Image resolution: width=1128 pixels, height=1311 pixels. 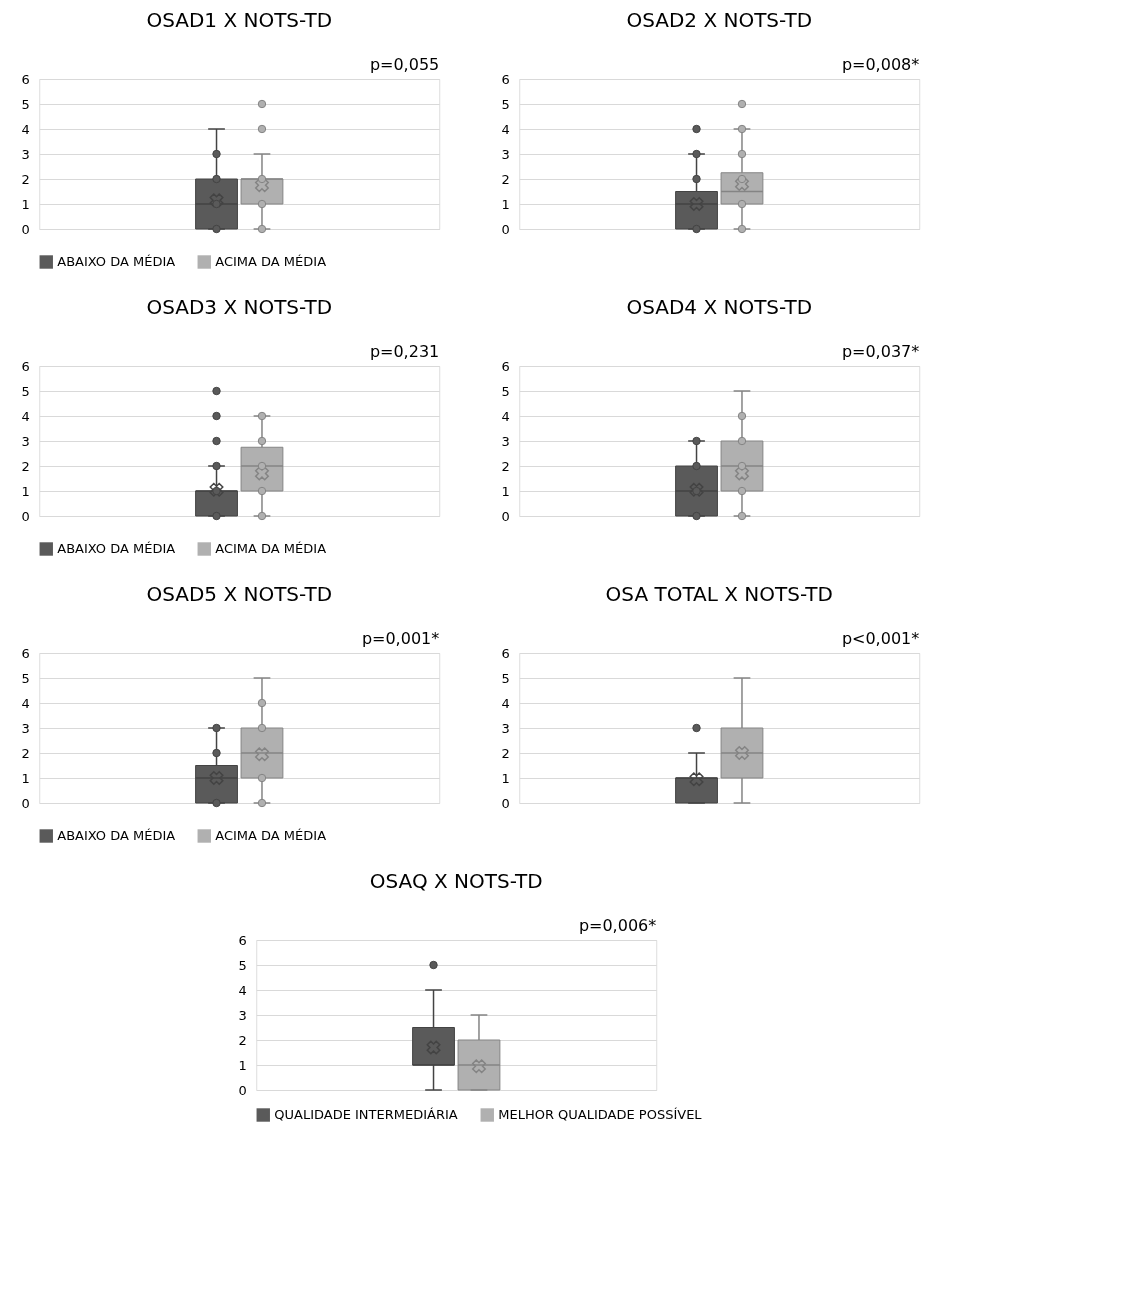 What do you see at coordinates (400, 638) in the screenshot?
I see `text: p=0,001*` at bounding box center [400, 638].